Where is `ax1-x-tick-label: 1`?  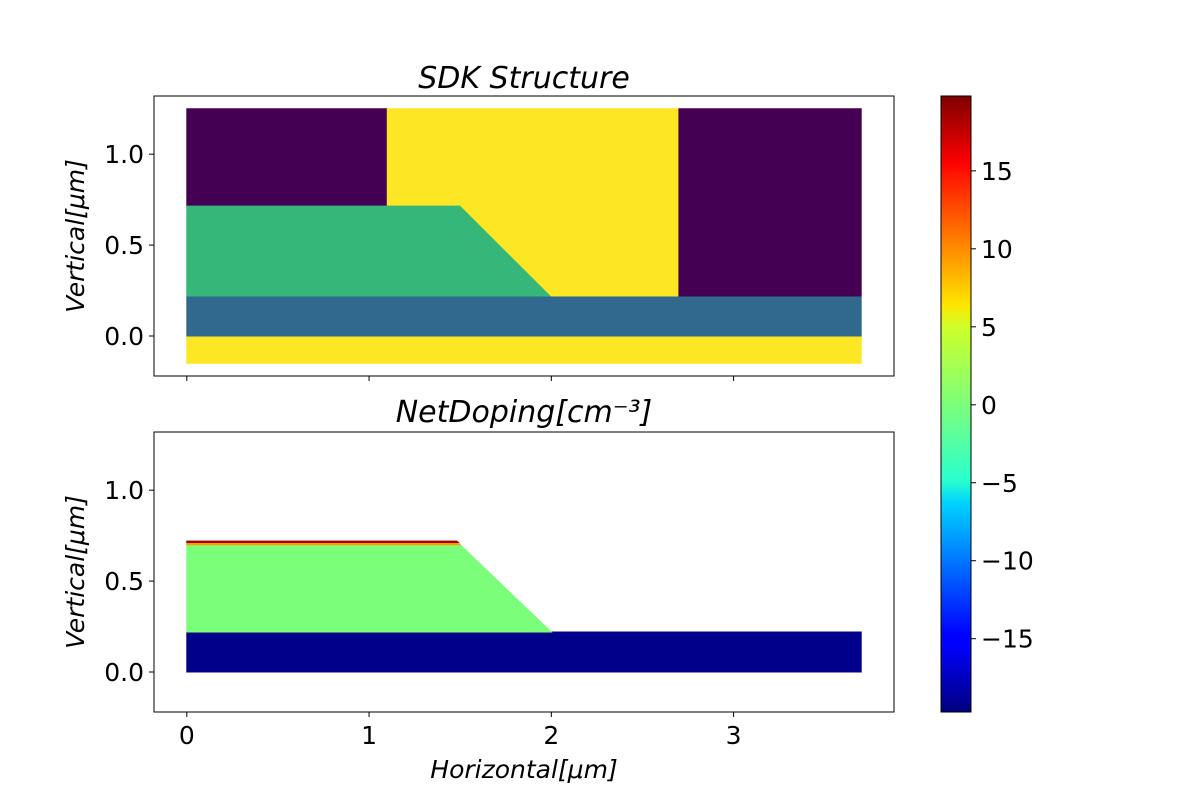 ax1-x-tick-label: 1 is located at coordinates (369, 735).